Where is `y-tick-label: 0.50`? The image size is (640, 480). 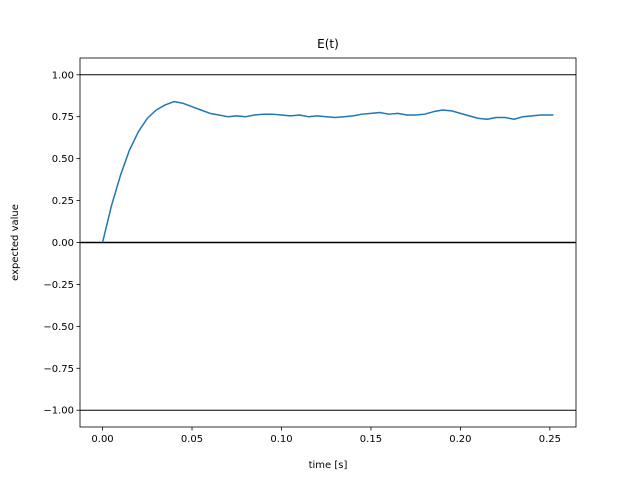
y-tick-label: 0.50 is located at coordinates (63, 159).